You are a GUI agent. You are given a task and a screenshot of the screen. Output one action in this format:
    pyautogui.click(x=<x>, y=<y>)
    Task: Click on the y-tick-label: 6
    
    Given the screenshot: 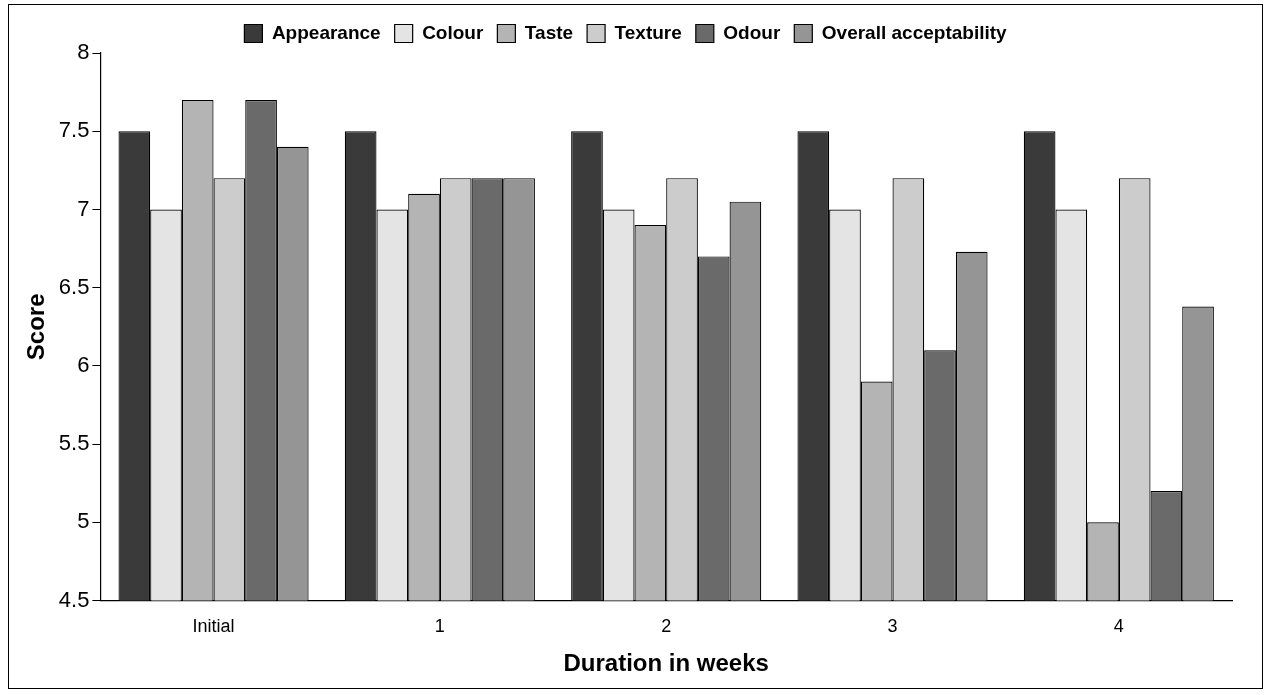 What is the action you would take?
    pyautogui.click(x=83, y=364)
    